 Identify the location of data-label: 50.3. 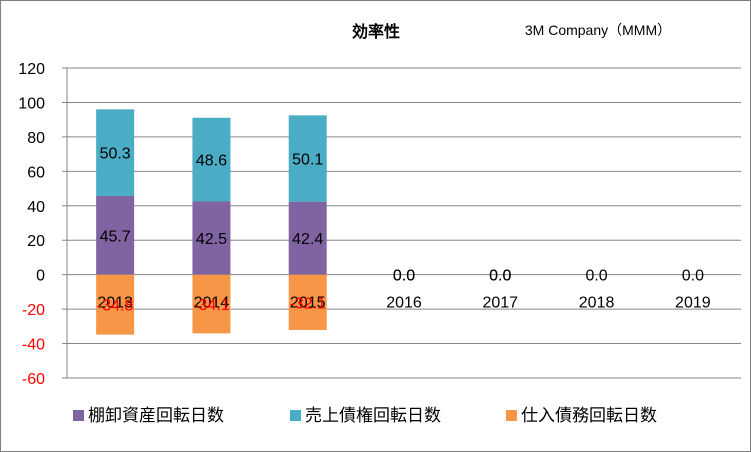
(115, 154).